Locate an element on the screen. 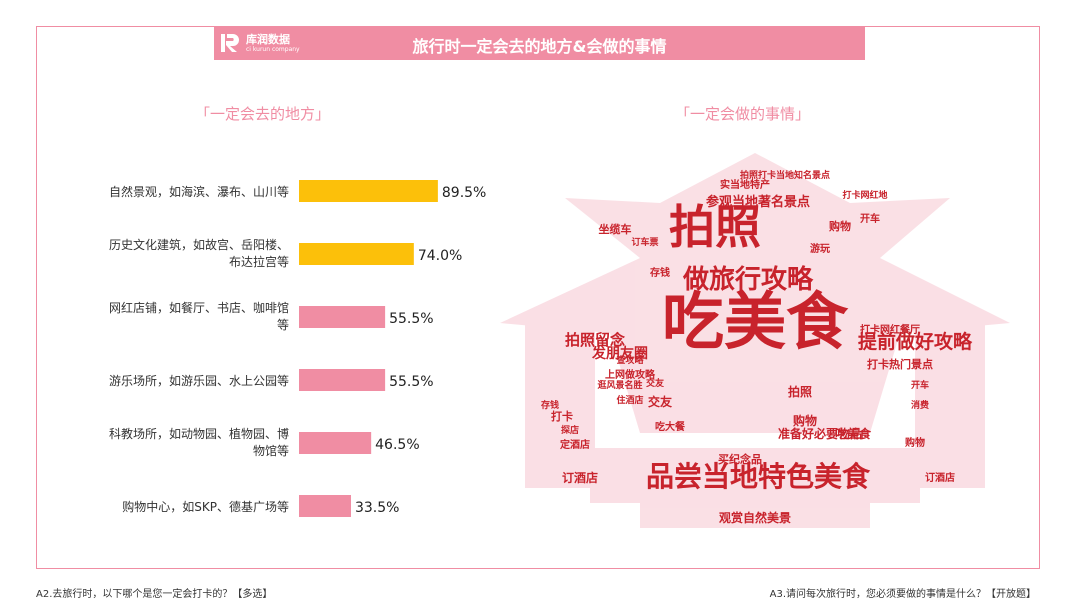 Image resolution: width=1080 pixels, height=608 pixels. word-cloud-term-35: 探店 is located at coordinates (570, 430).